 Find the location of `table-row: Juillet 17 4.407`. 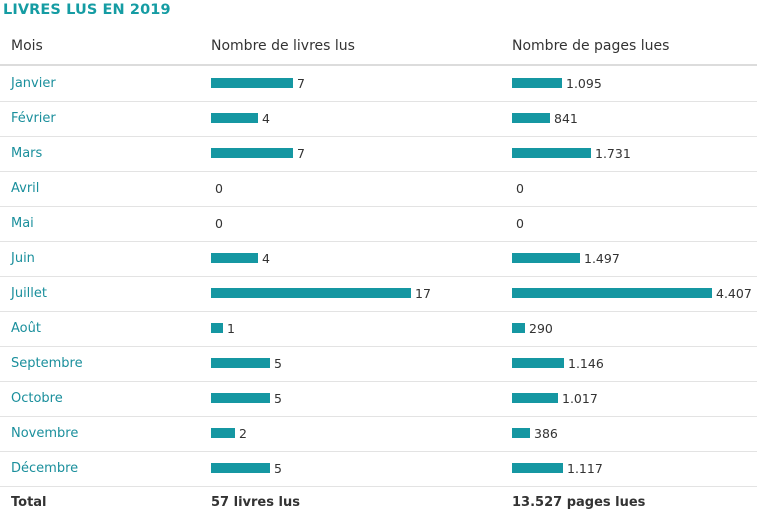

table-row: Juillet 17 4.407 is located at coordinates (378, 294).